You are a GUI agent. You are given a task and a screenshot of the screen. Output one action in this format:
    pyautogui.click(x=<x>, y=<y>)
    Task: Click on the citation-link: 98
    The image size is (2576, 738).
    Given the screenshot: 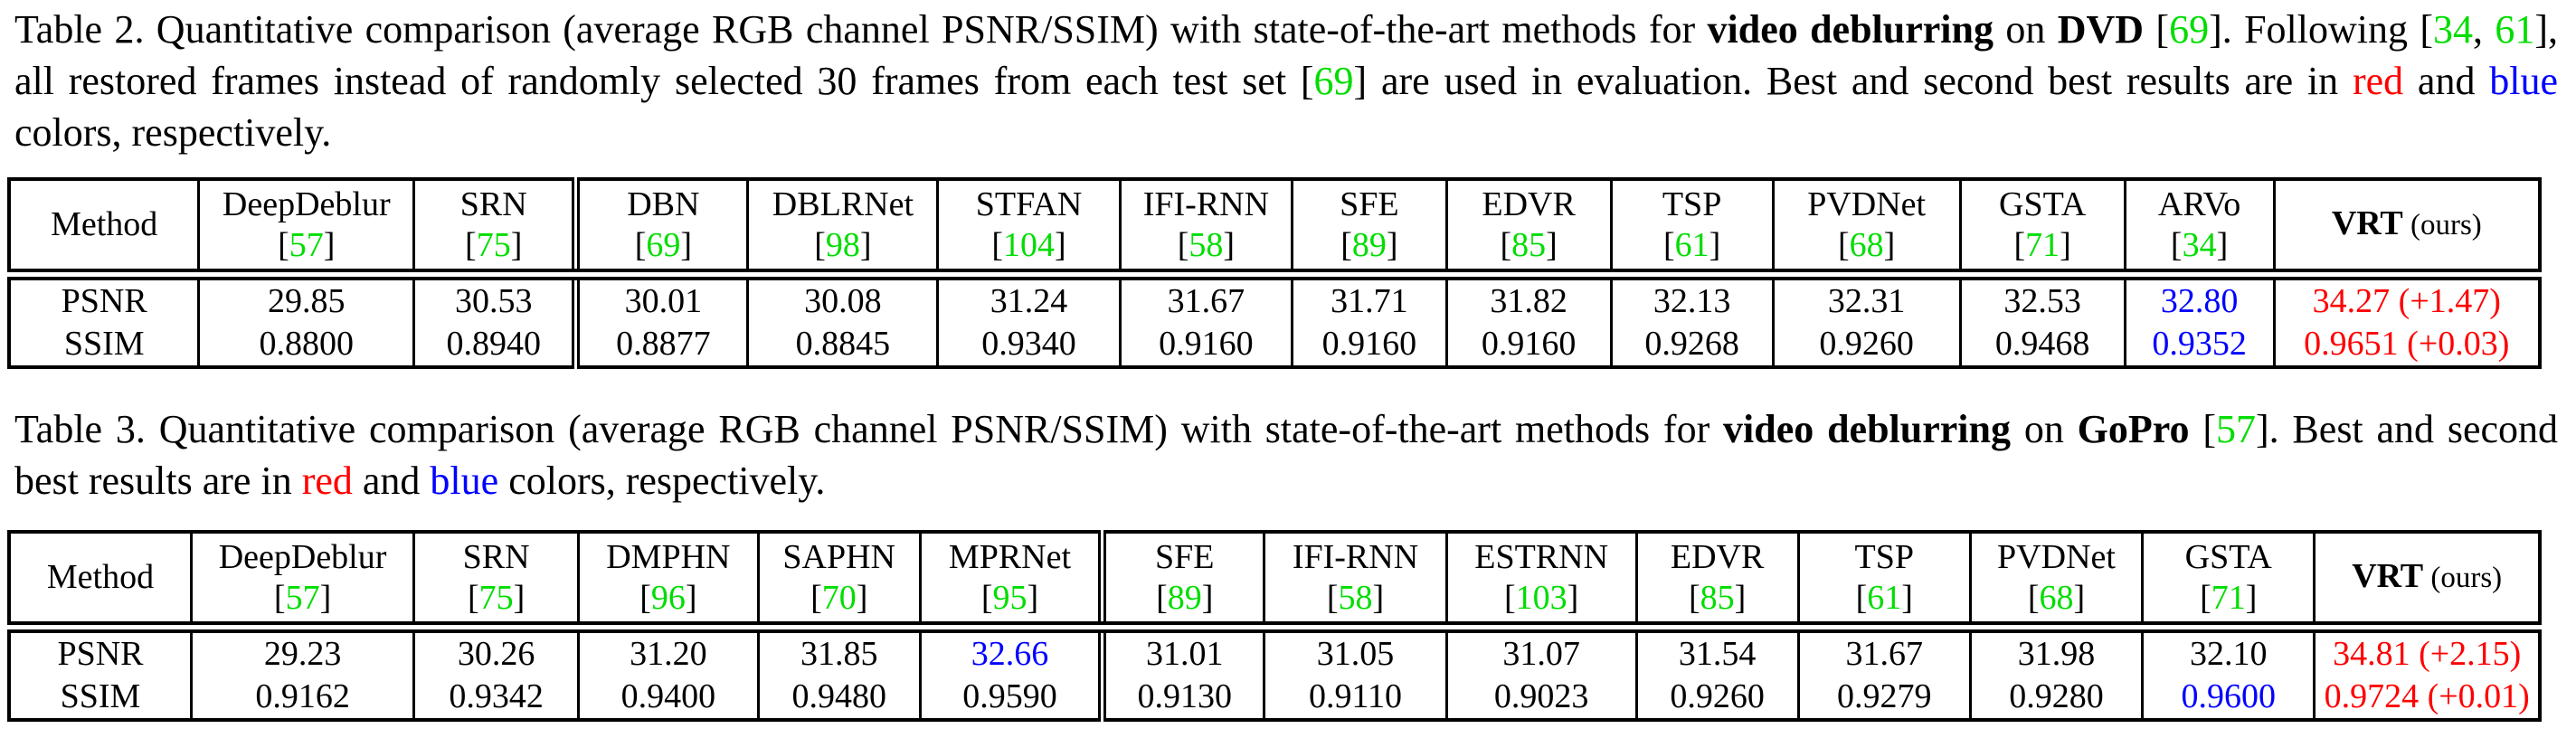 What is the action you would take?
    pyautogui.click(x=842, y=245)
    